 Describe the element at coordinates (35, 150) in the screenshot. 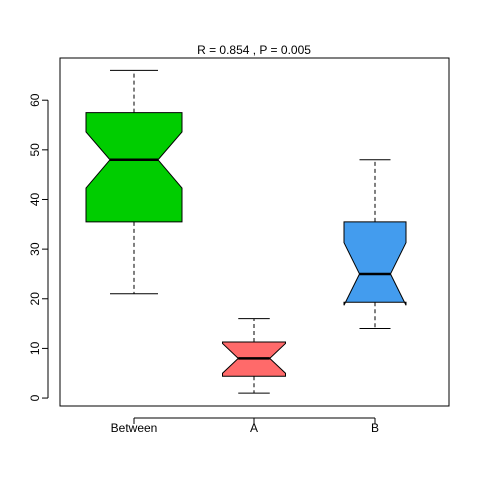

I see `y-tick-label: 50` at that location.